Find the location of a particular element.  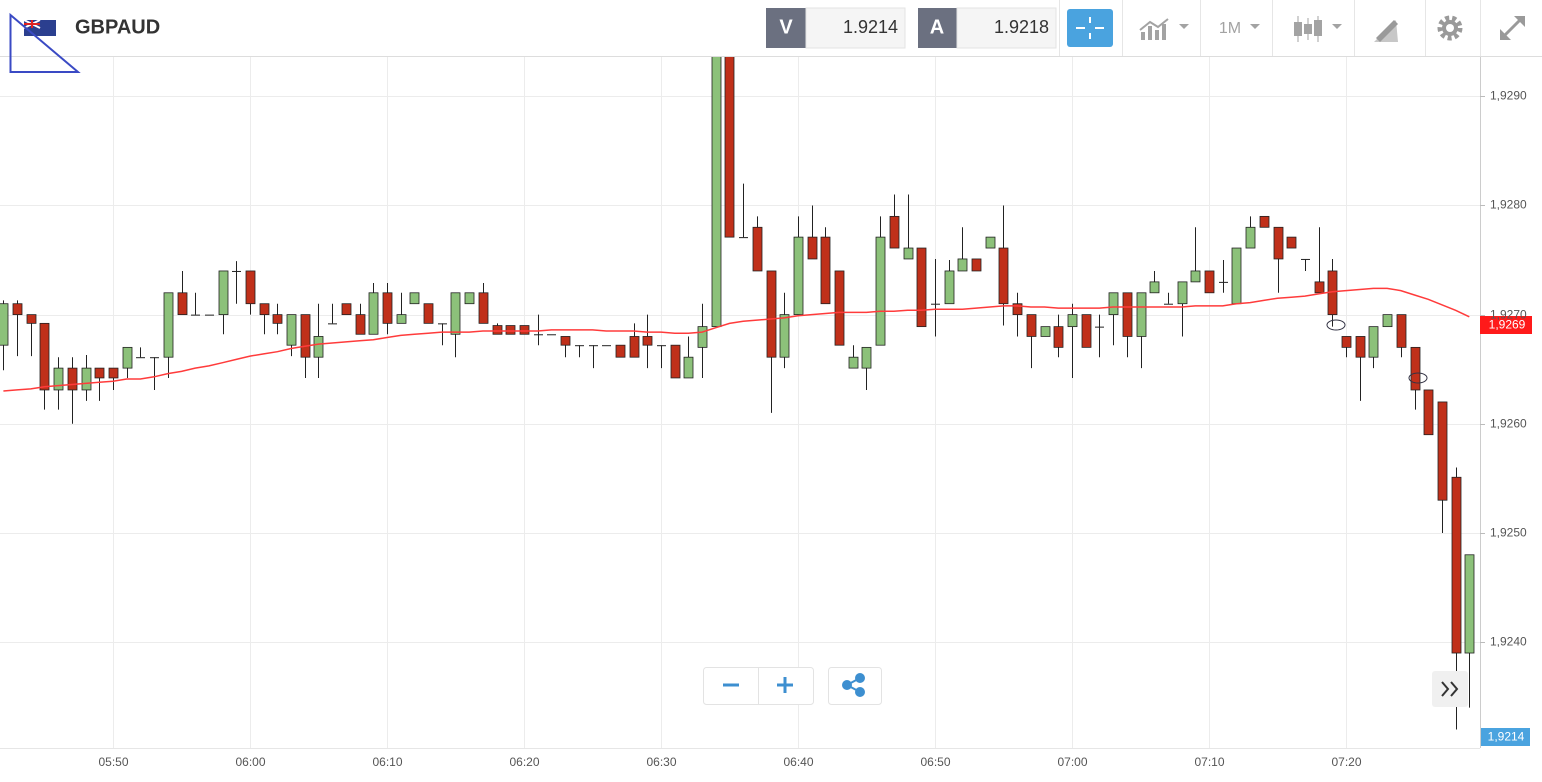

x-tick-label: 07:10 is located at coordinates (1209, 762).